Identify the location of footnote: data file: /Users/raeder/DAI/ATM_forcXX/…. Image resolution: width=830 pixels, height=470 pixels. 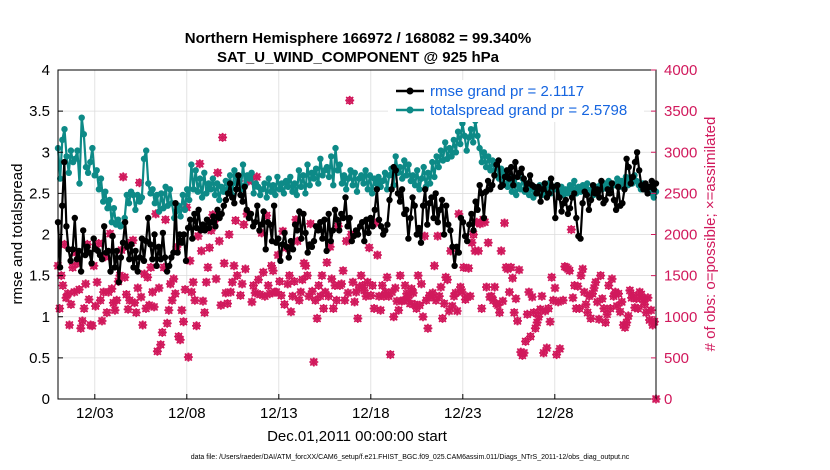
(410, 457).